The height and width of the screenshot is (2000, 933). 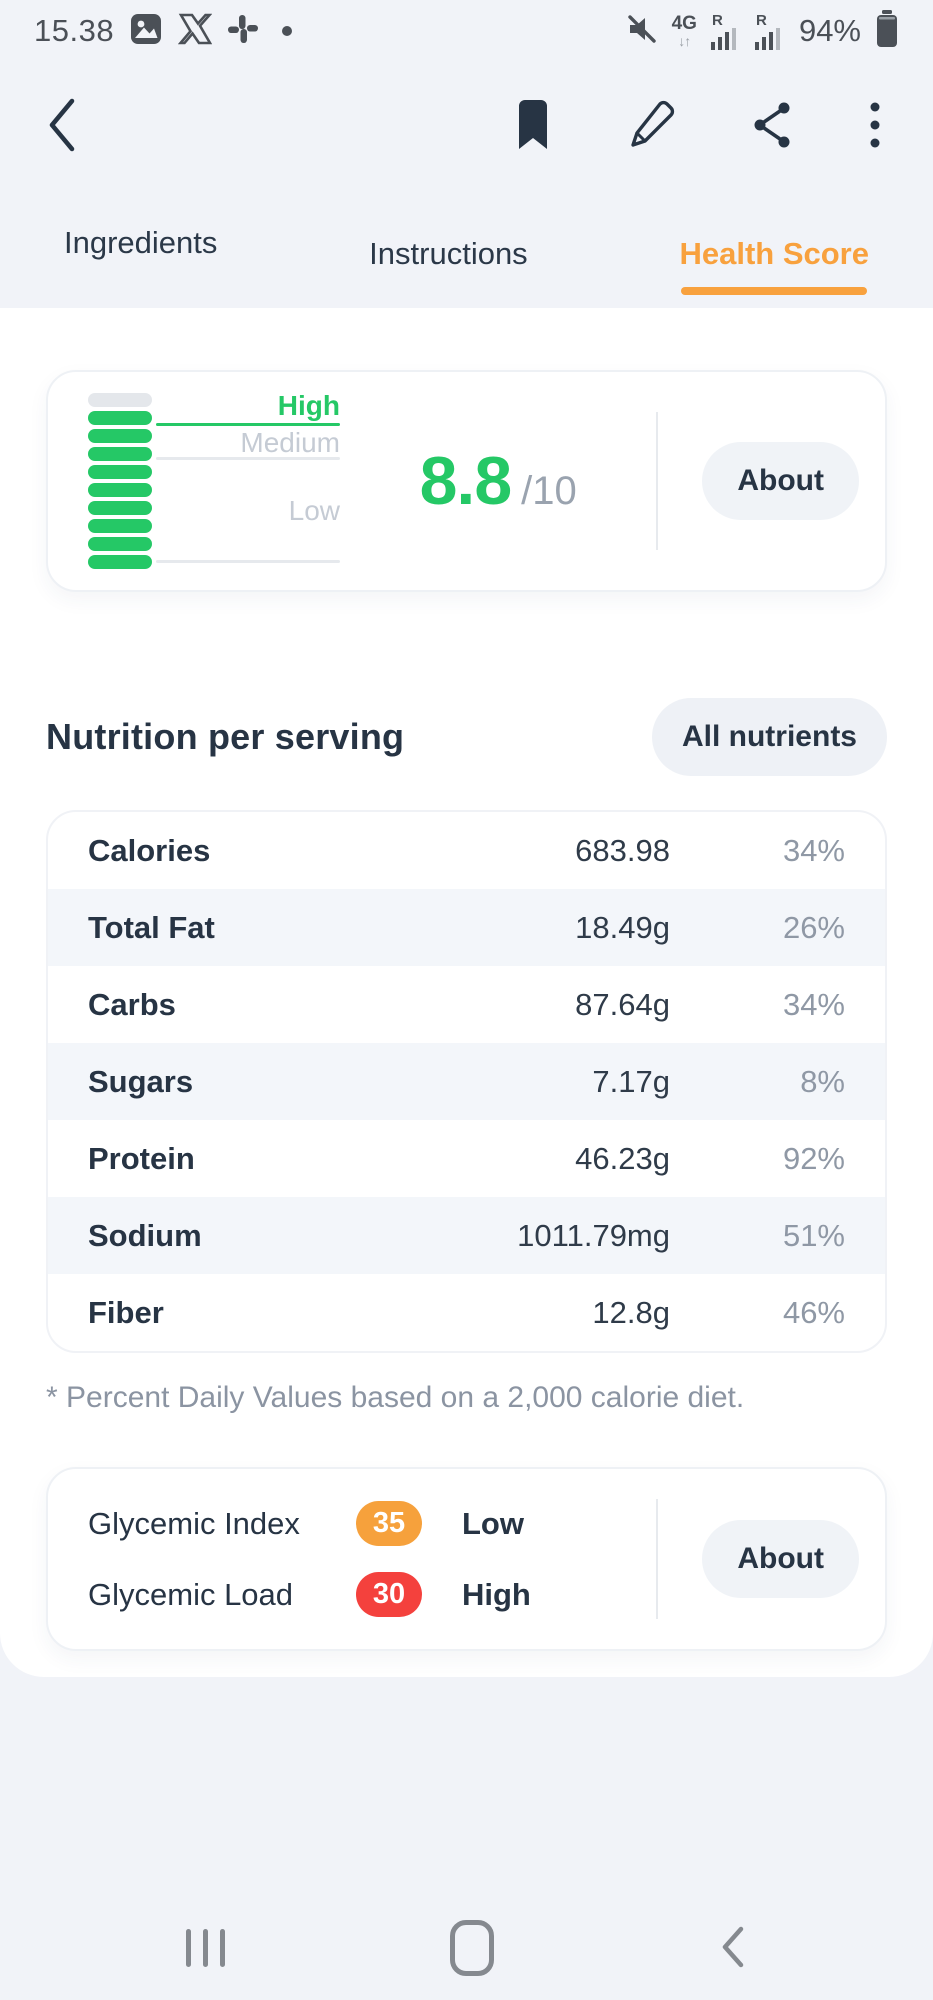 What do you see at coordinates (248, 458) in the screenshot?
I see `gauge-medium-line` at bounding box center [248, 458].